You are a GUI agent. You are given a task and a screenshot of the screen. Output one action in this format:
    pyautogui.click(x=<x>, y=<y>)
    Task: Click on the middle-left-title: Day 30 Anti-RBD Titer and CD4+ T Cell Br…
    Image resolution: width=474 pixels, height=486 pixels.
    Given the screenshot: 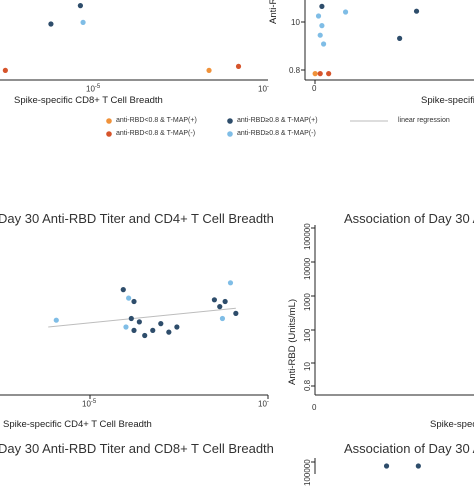 What is the action you would take?
    pyautogui.click(x=137, y=218)
    